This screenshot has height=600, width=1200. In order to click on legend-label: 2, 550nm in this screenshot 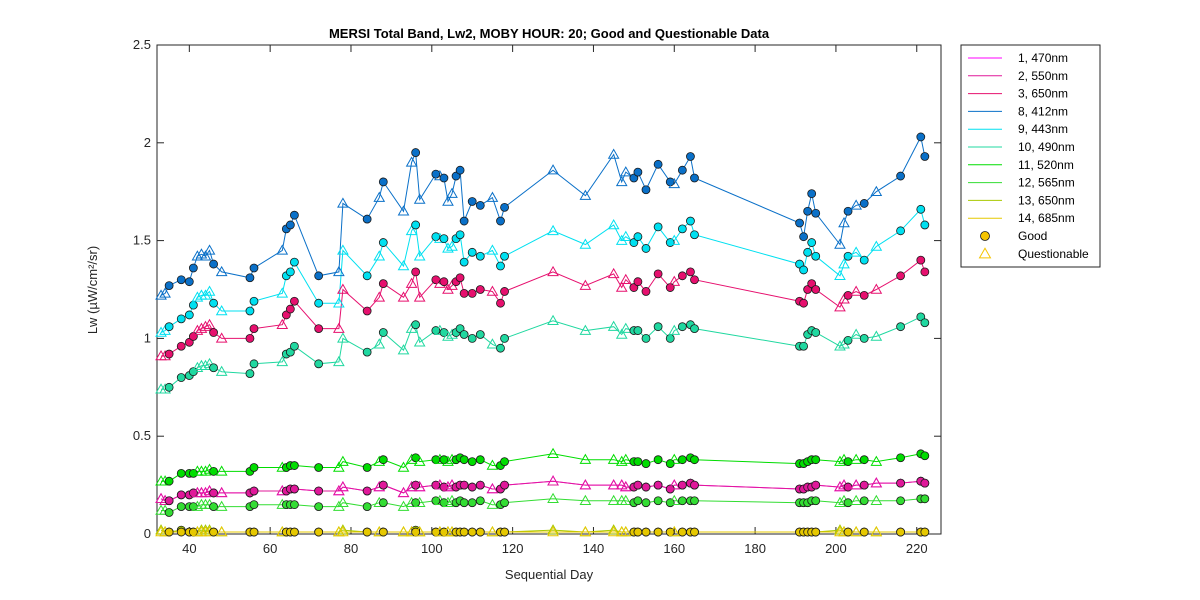, I will do `click(1043, 76)`.